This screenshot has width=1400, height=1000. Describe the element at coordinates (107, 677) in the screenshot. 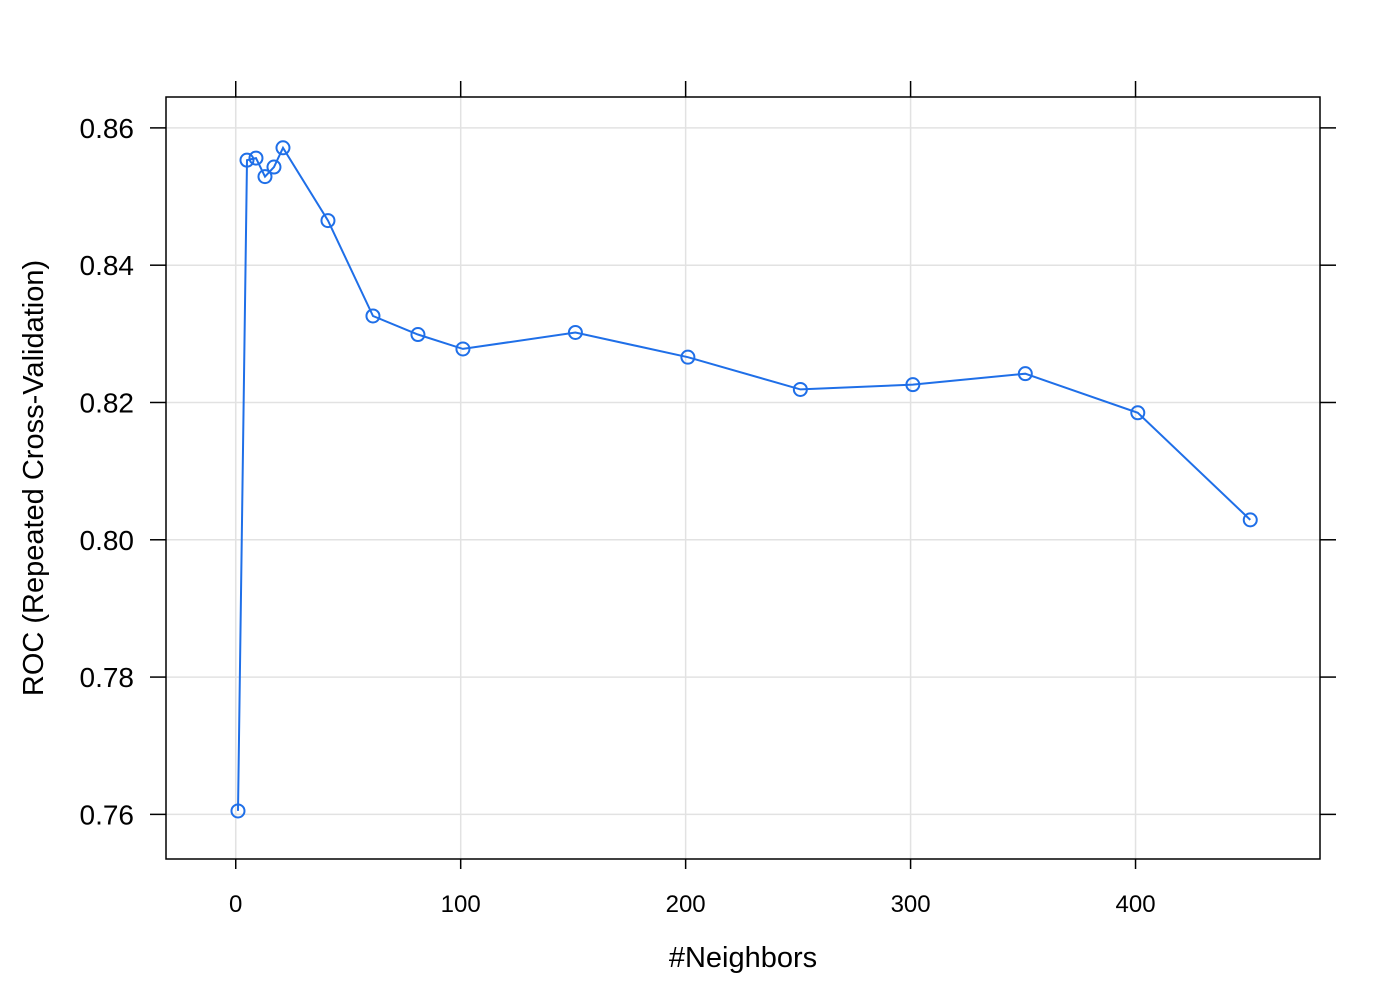

I see `y-tick-label: 0.78` at that location.